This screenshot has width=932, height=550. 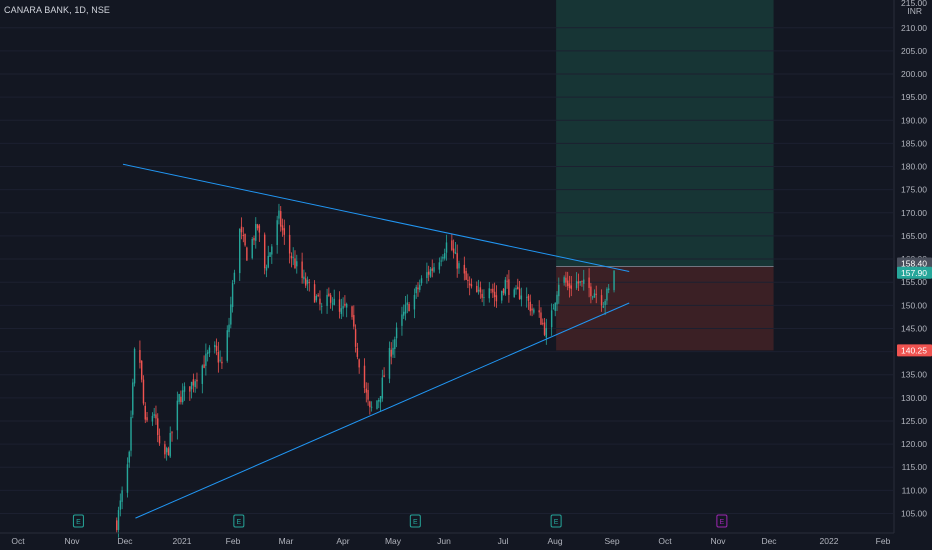 I want to click on time-tick-label: Mar, so click(x=286, y=541).